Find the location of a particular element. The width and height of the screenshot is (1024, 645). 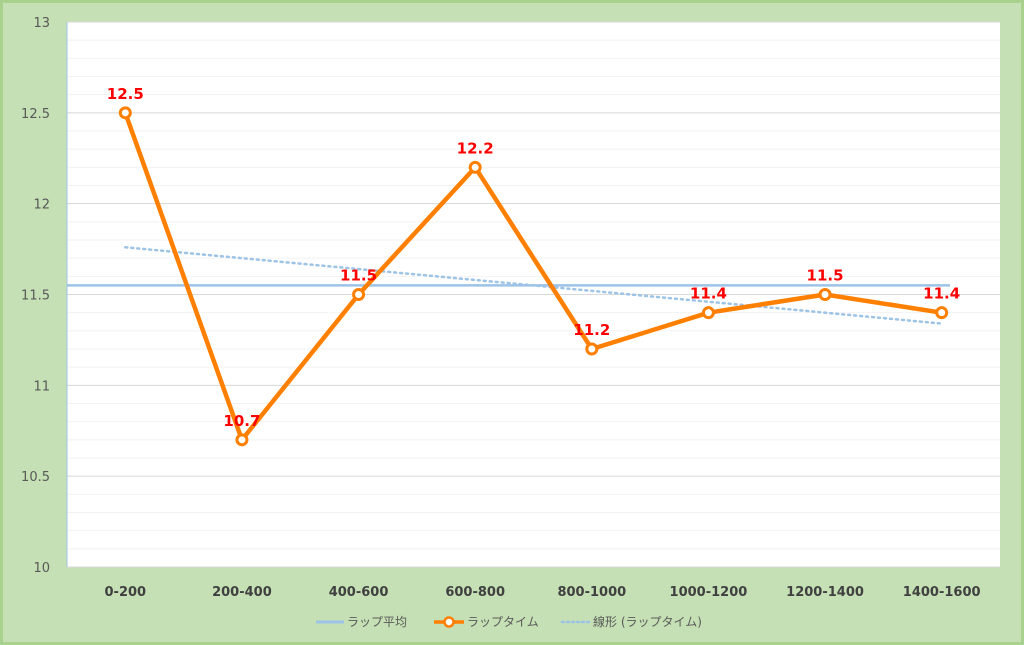

x-tick-label: 200-400 is located at coordinates (242, 592).